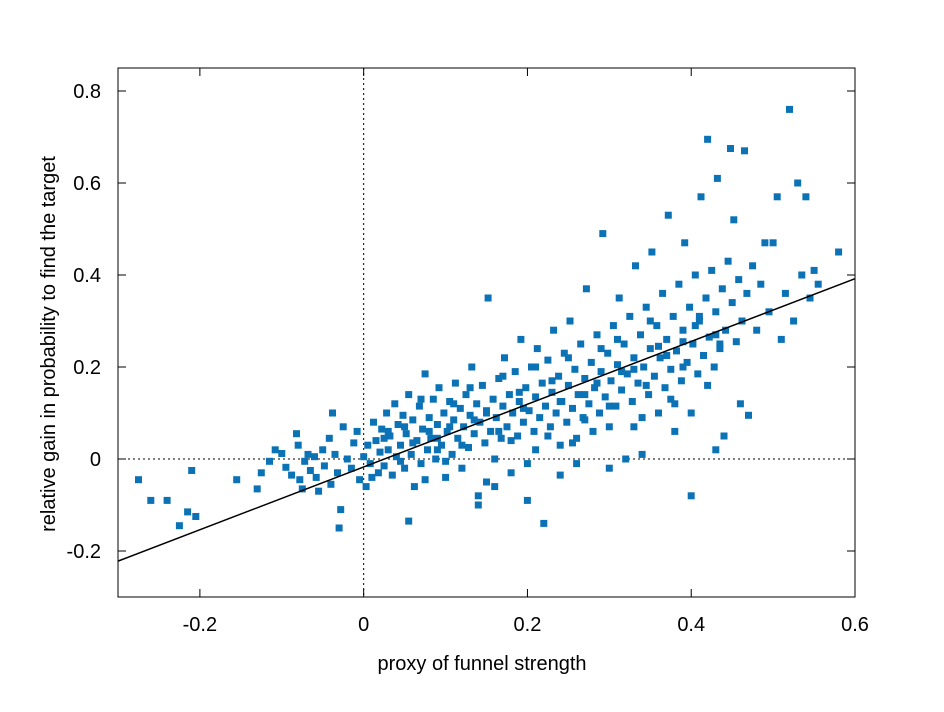 The width and height of the screenshot is (944, 712). I want to click on y-tick-label: 0.2, so click(87, 368).